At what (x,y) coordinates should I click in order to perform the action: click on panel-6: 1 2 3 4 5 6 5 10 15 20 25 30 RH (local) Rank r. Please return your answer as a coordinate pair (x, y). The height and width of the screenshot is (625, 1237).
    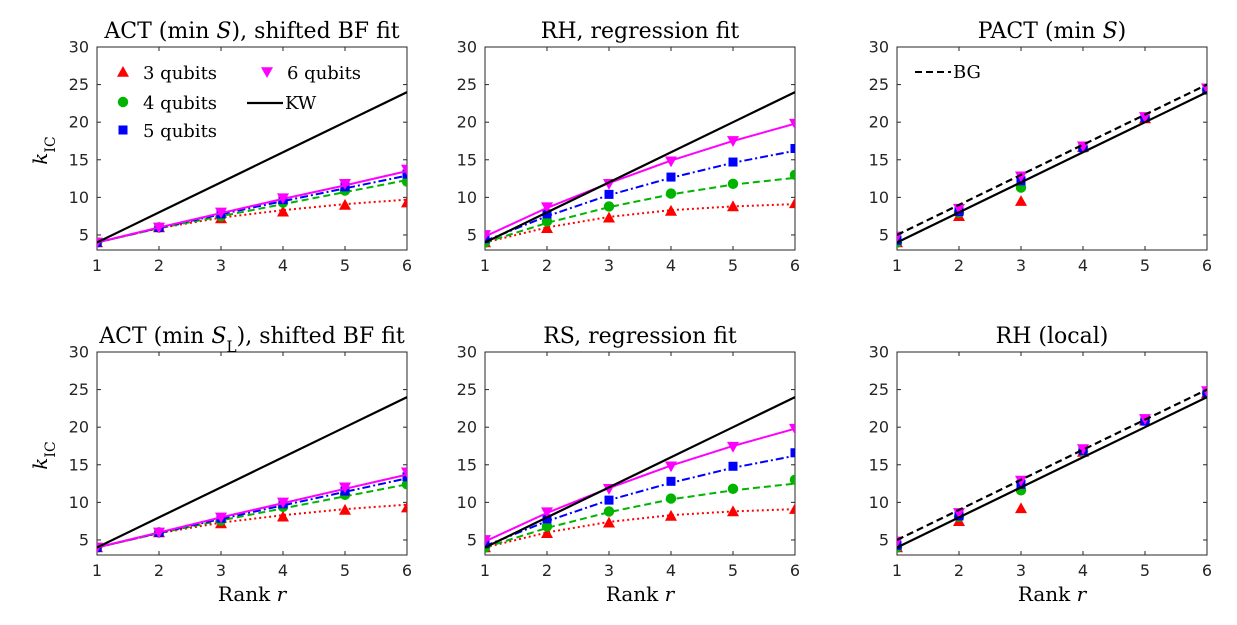
    Looking at the image, I should click on (1040, 465).